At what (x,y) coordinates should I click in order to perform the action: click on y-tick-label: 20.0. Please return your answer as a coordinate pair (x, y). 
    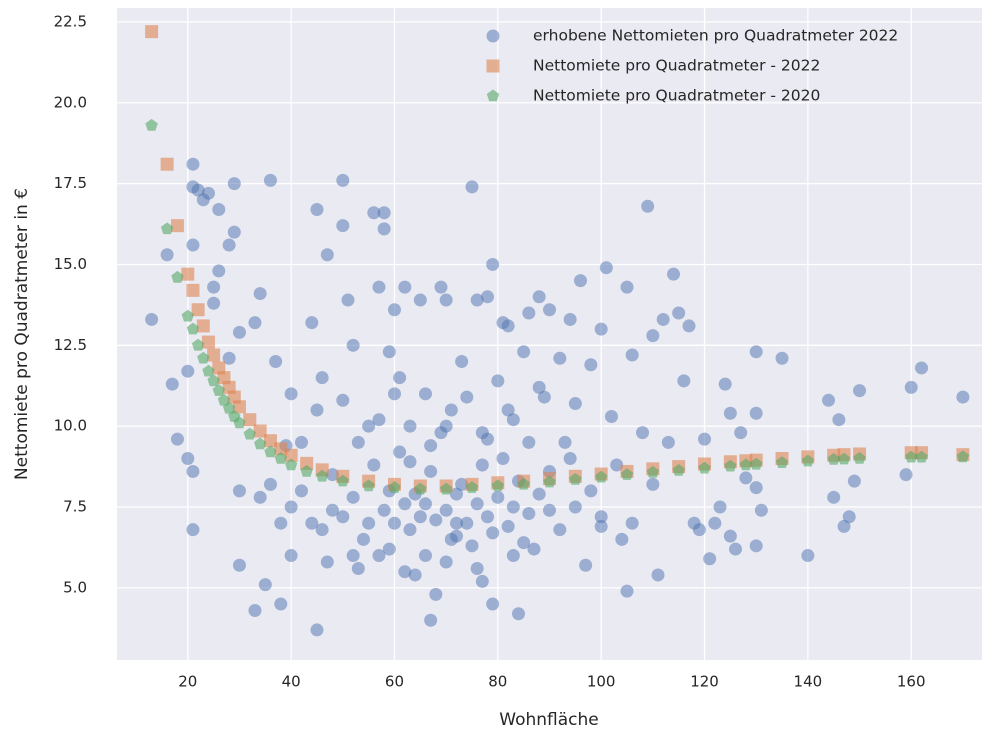
    Looking at the image, I should click on (70, 102).